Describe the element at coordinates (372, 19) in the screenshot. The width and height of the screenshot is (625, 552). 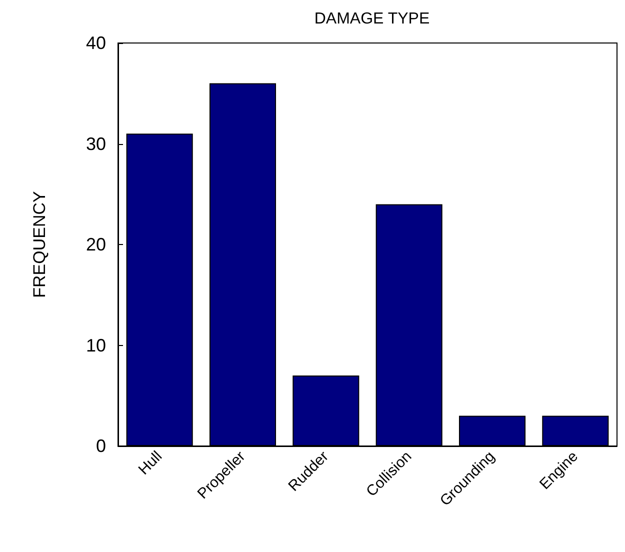
I see `chart-title: DAMAGE TYPE` at that location.